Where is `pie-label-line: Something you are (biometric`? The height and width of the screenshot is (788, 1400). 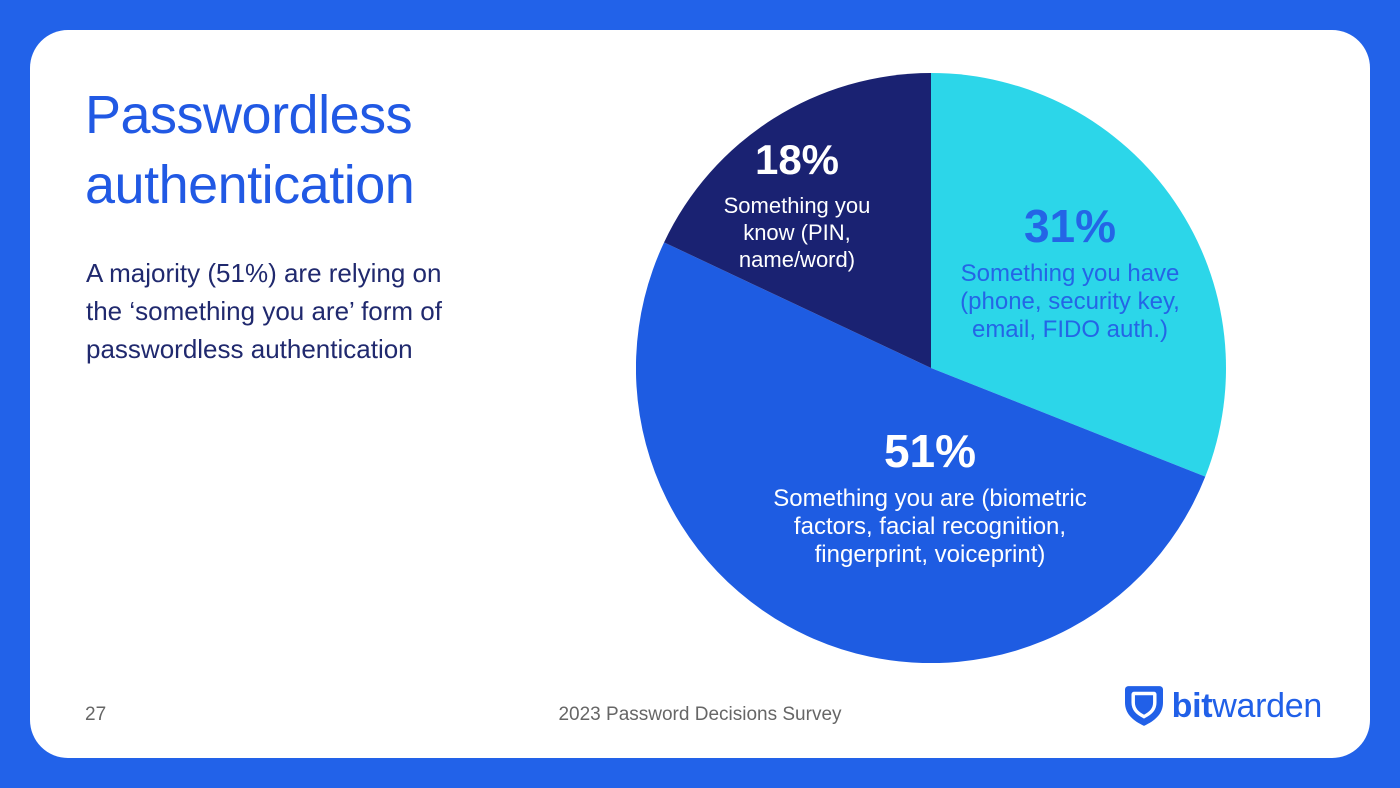
pie-label-line: Something you are (biometric is located at coordinates (930, 498).